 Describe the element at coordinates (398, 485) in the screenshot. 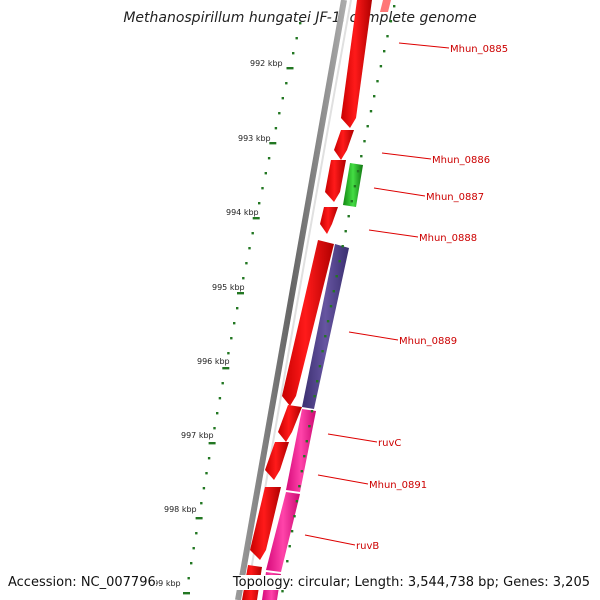

I see `gene-label-mhun-0891: Mhun_0891` at that location.